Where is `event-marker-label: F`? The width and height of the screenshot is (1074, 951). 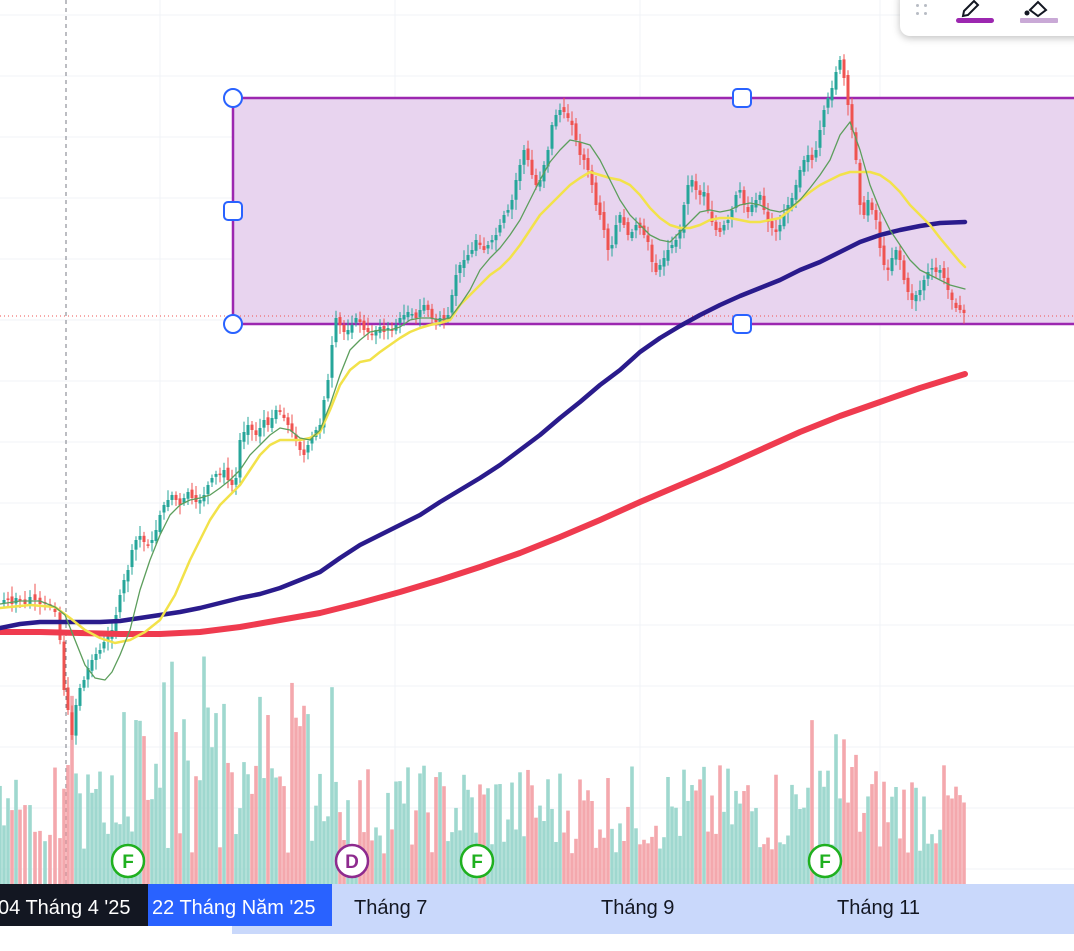 event-marker-label: F is located at coordinates (128, 862).